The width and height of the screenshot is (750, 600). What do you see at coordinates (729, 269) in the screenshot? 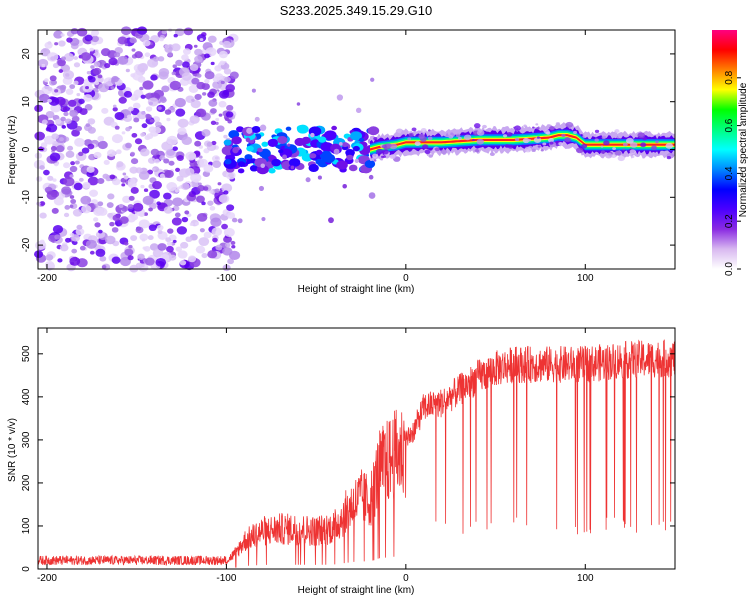
I see `colorbar-tick-label: 0.0` at bounding box center [729, 269].